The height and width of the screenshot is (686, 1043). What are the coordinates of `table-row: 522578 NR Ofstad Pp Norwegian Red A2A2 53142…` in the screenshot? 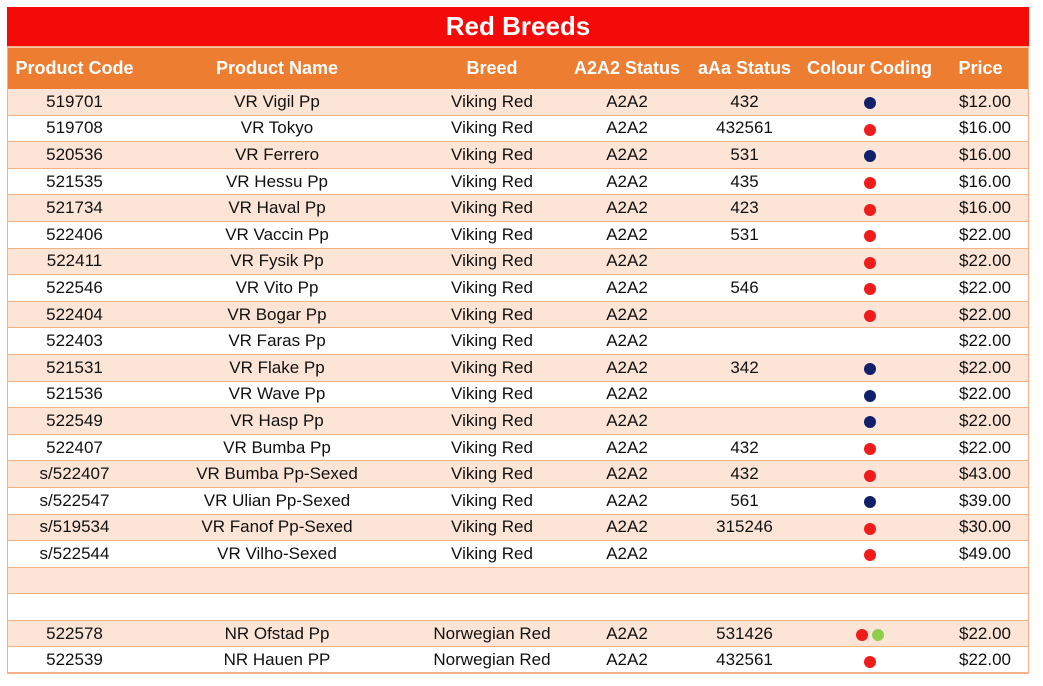 It's located at (518, 634).